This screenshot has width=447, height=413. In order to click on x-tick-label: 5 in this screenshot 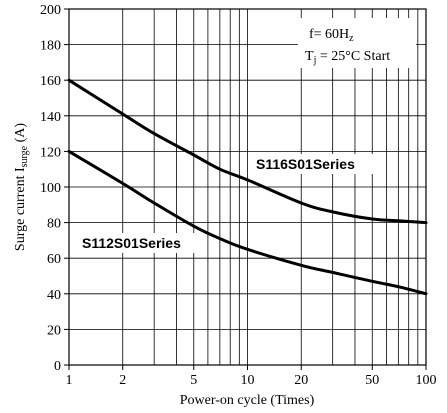, I will do `click(193, 380)`.